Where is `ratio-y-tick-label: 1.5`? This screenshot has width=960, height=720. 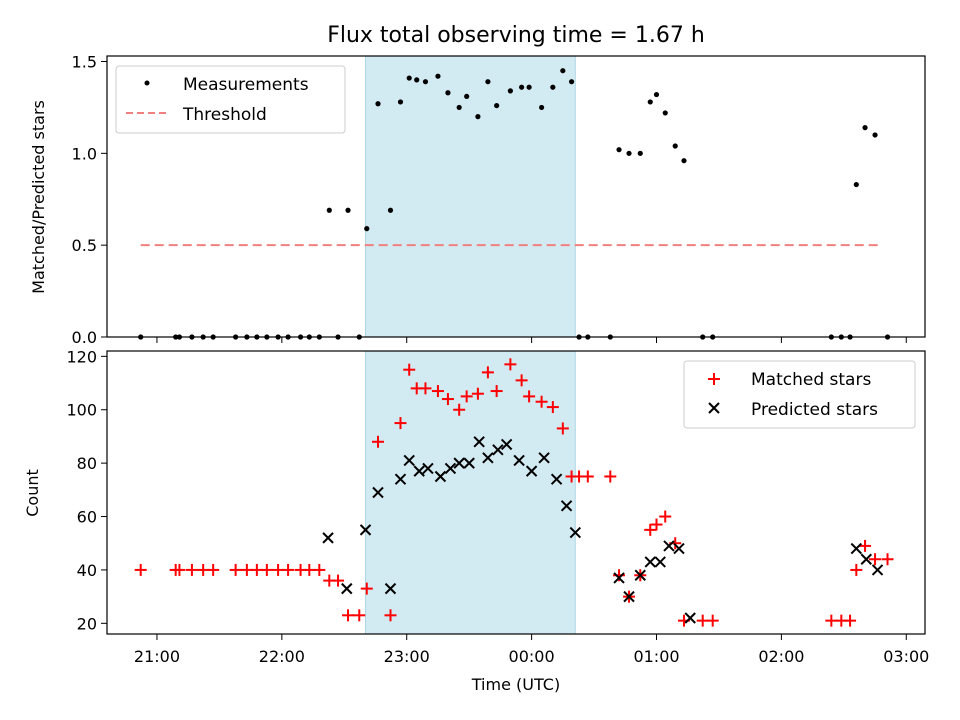
ratio-y-tick-label: 1.5 is located at coordinates (84, 62).